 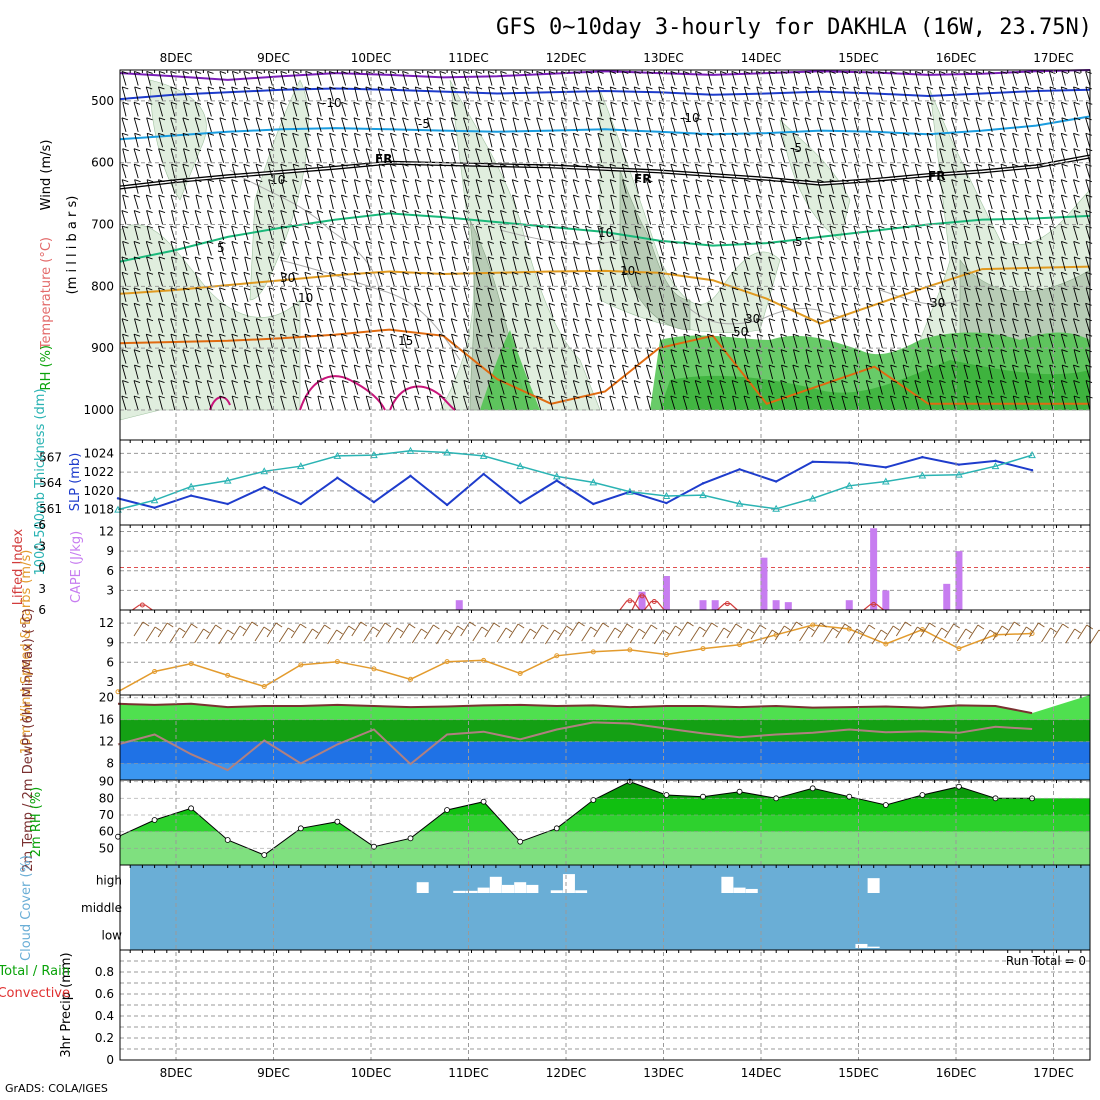 I want to click on rh-point, so click(x=922, y=795).